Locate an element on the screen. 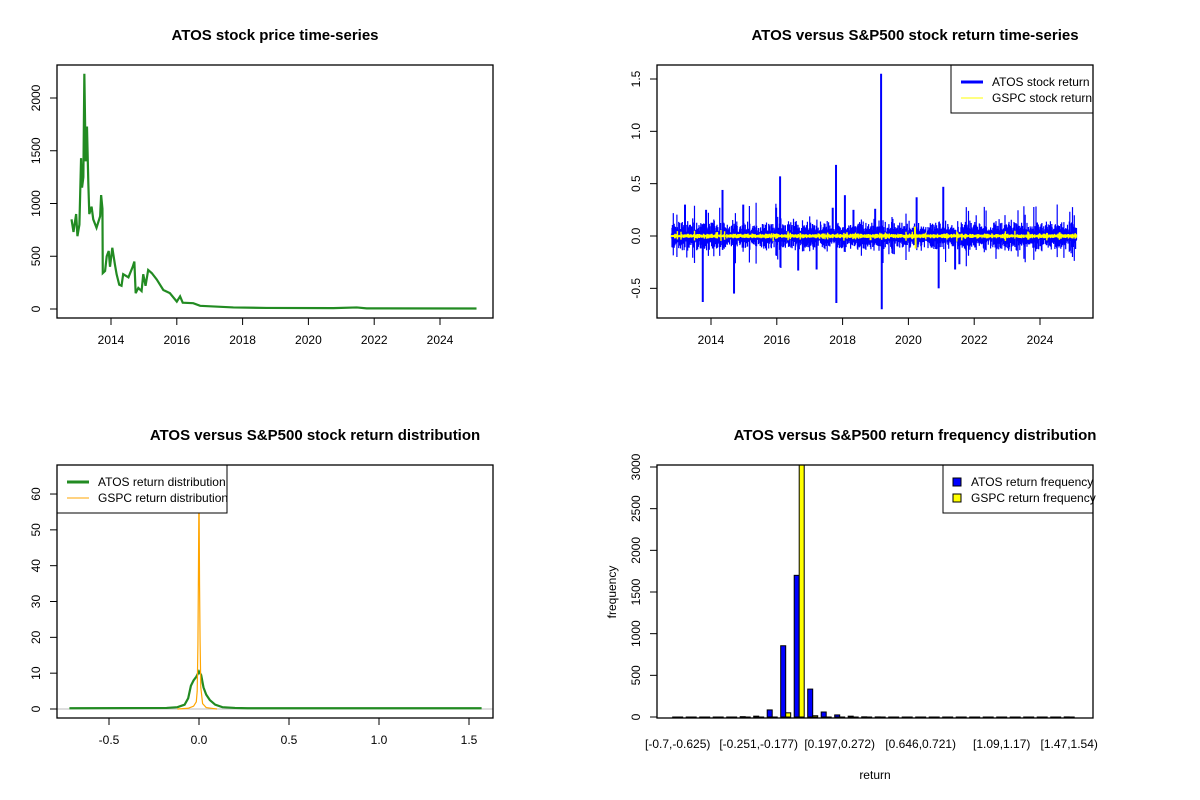 Image resolution: width=1200 pixels, height=800 pixels. y-tick-label: 2500 is located at coordinates (636, 508).